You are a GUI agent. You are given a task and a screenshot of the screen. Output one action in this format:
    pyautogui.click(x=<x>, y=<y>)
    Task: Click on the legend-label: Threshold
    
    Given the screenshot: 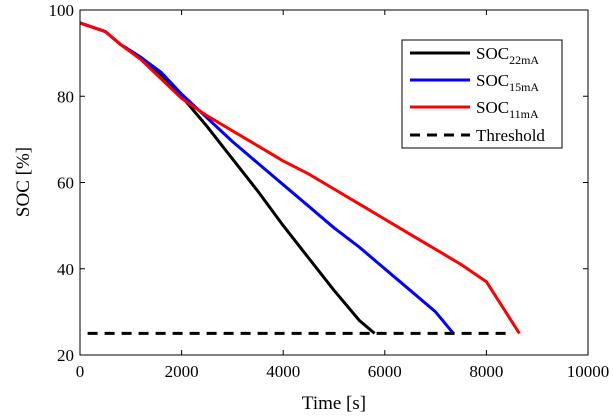 What is the action you would take?
    pyautogui.click(x=510, y=135)
    